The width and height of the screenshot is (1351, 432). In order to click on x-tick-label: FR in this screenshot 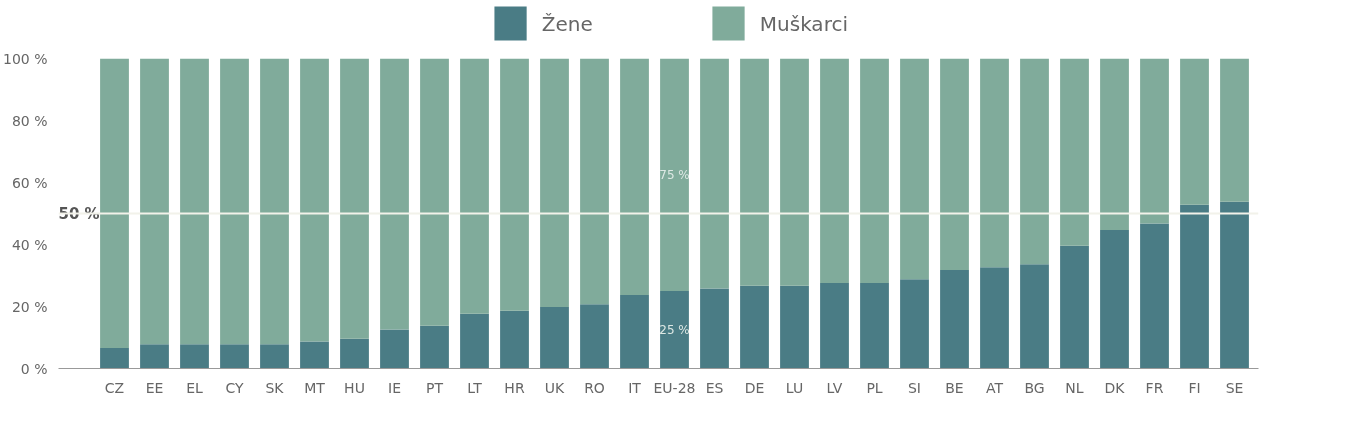, I will do `click(1154, 387)`.